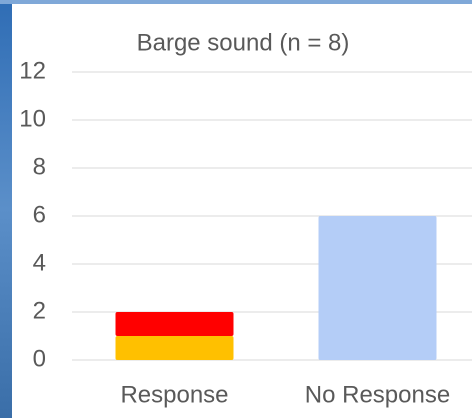  I want to click on y-tick-label: 2, so click(39, 310).